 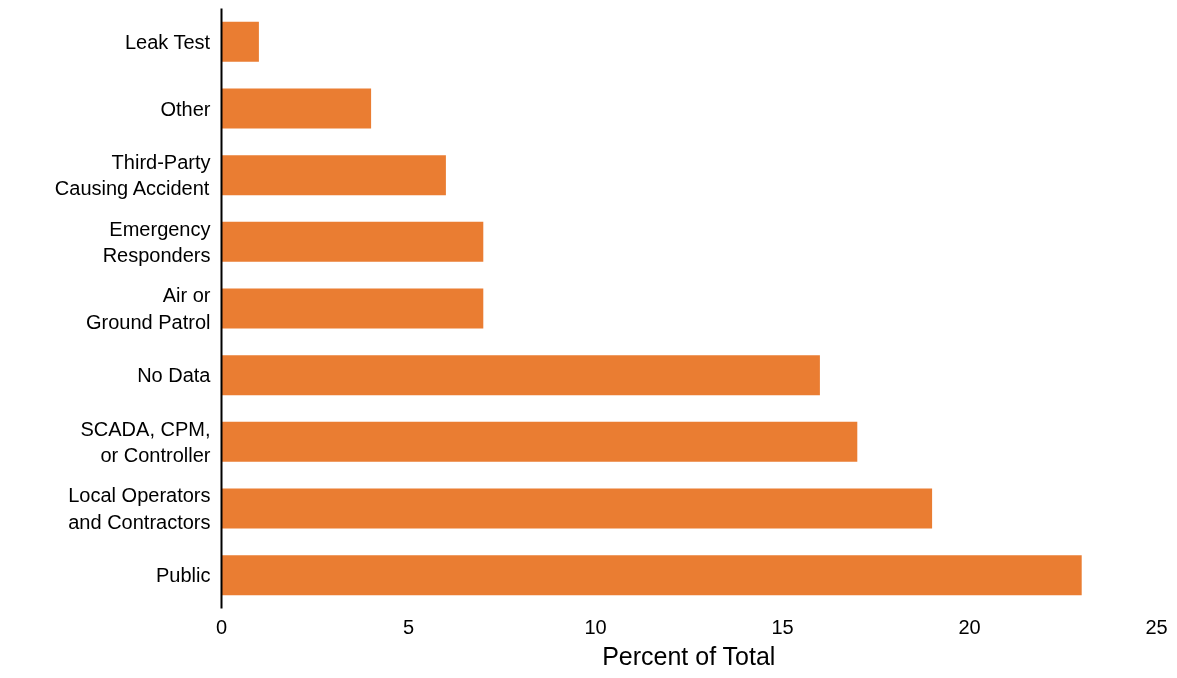 What do you see at coordinates (156, 242) in the screenshot?
I see `y-tick-label: Emergency Responders` at bounding box center [156, 242].